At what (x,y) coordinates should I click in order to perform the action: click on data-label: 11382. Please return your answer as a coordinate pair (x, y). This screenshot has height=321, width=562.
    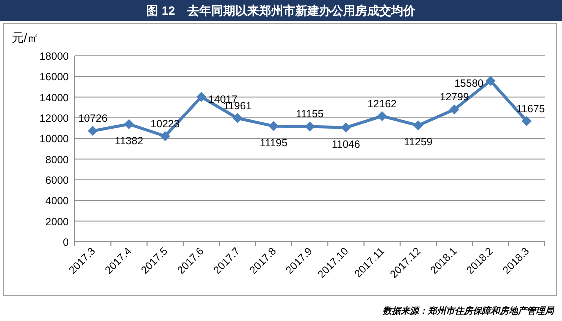
    Looking at the image, I should click on (129, 141).